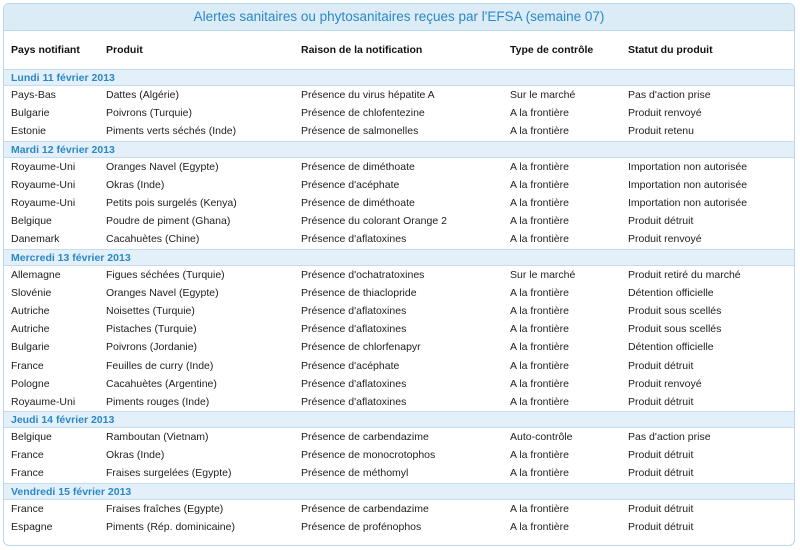  I want to click on cell-raison: Présence du virus hépatite A, so click(368, 95).